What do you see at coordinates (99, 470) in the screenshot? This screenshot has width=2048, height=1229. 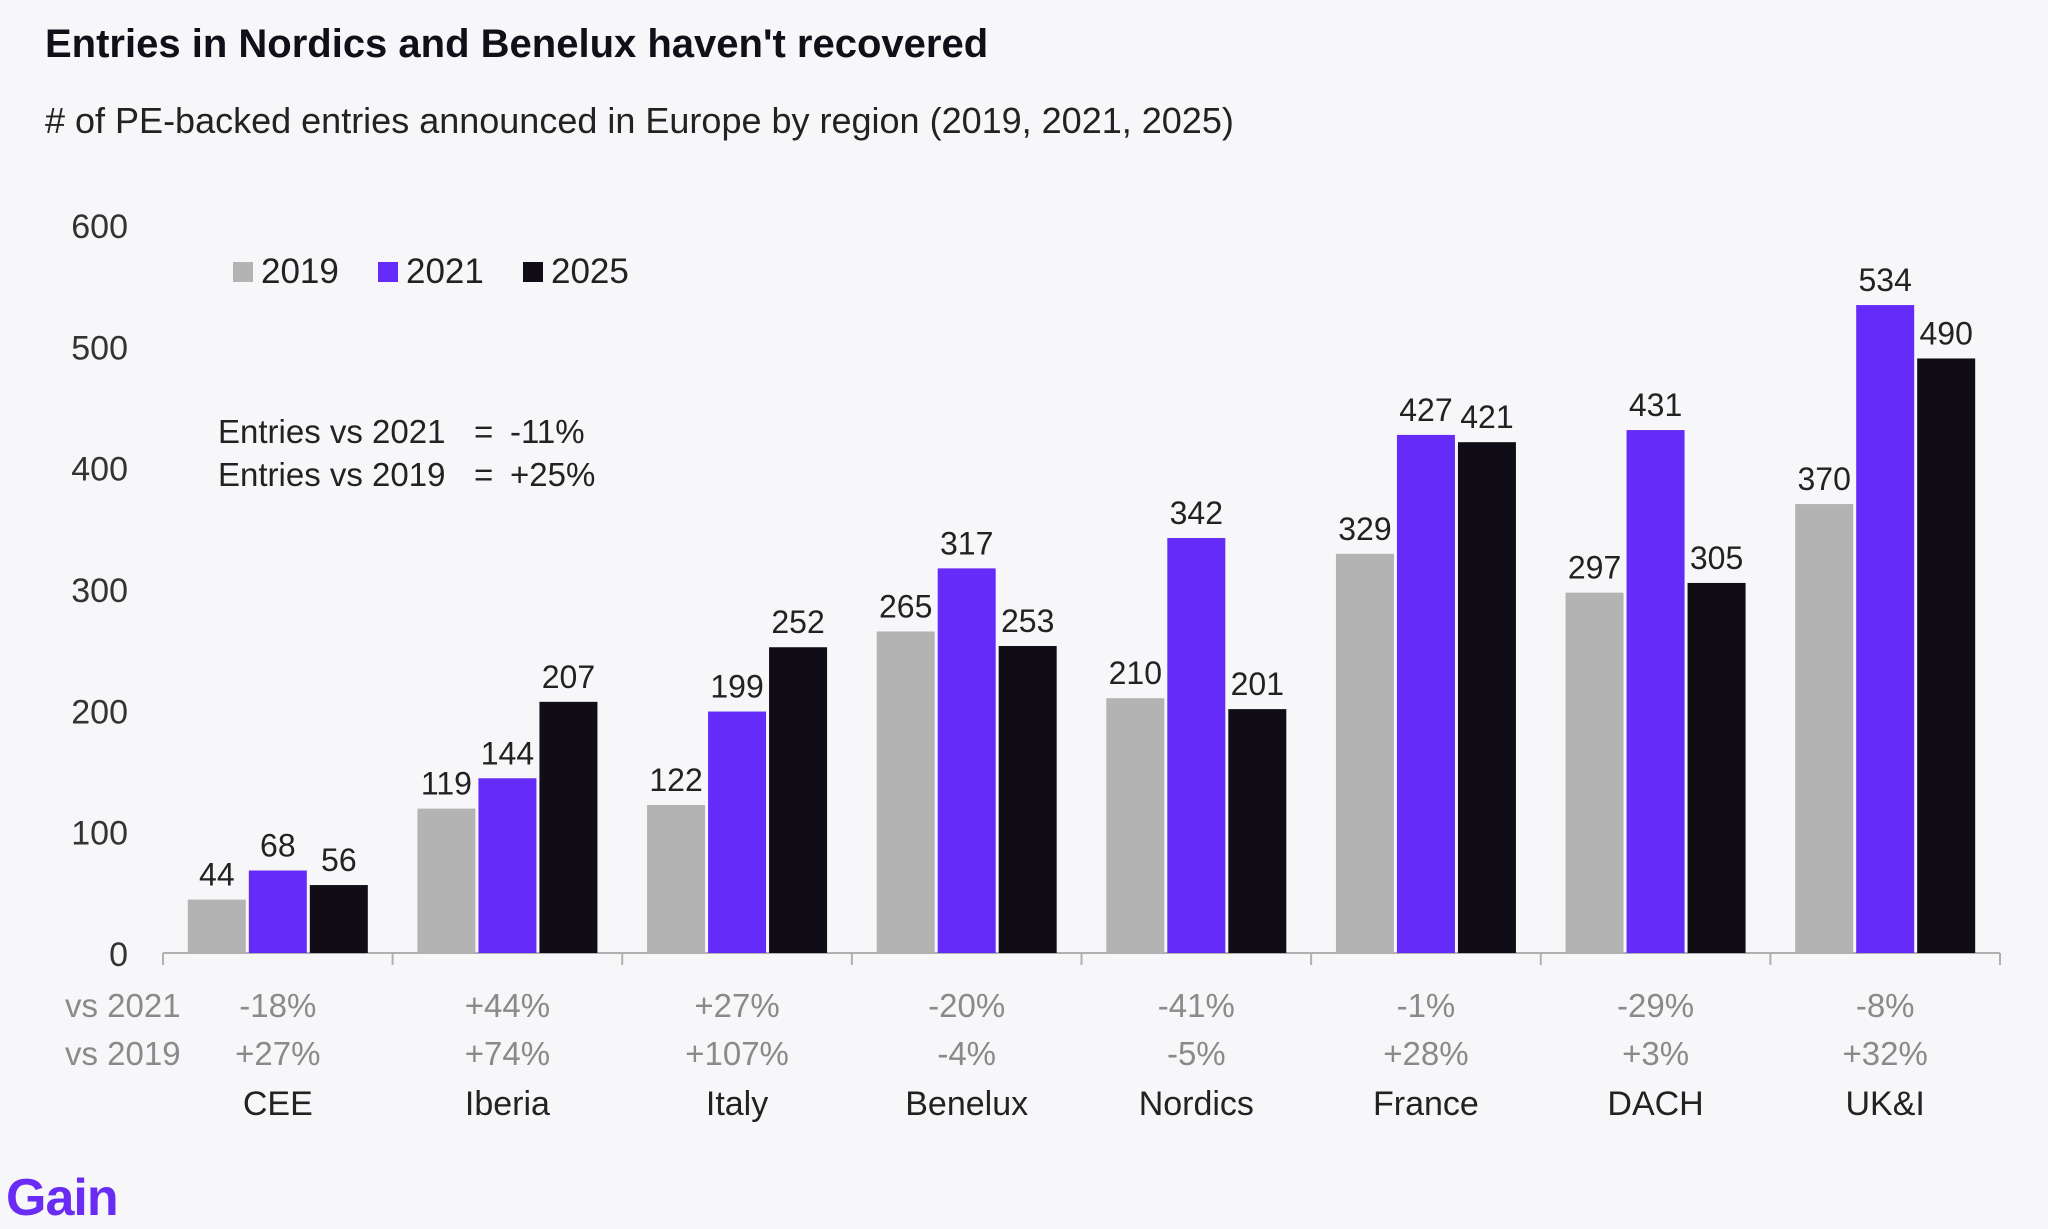 I see `y-tick-label: 400` at bounding box center [99, 470].